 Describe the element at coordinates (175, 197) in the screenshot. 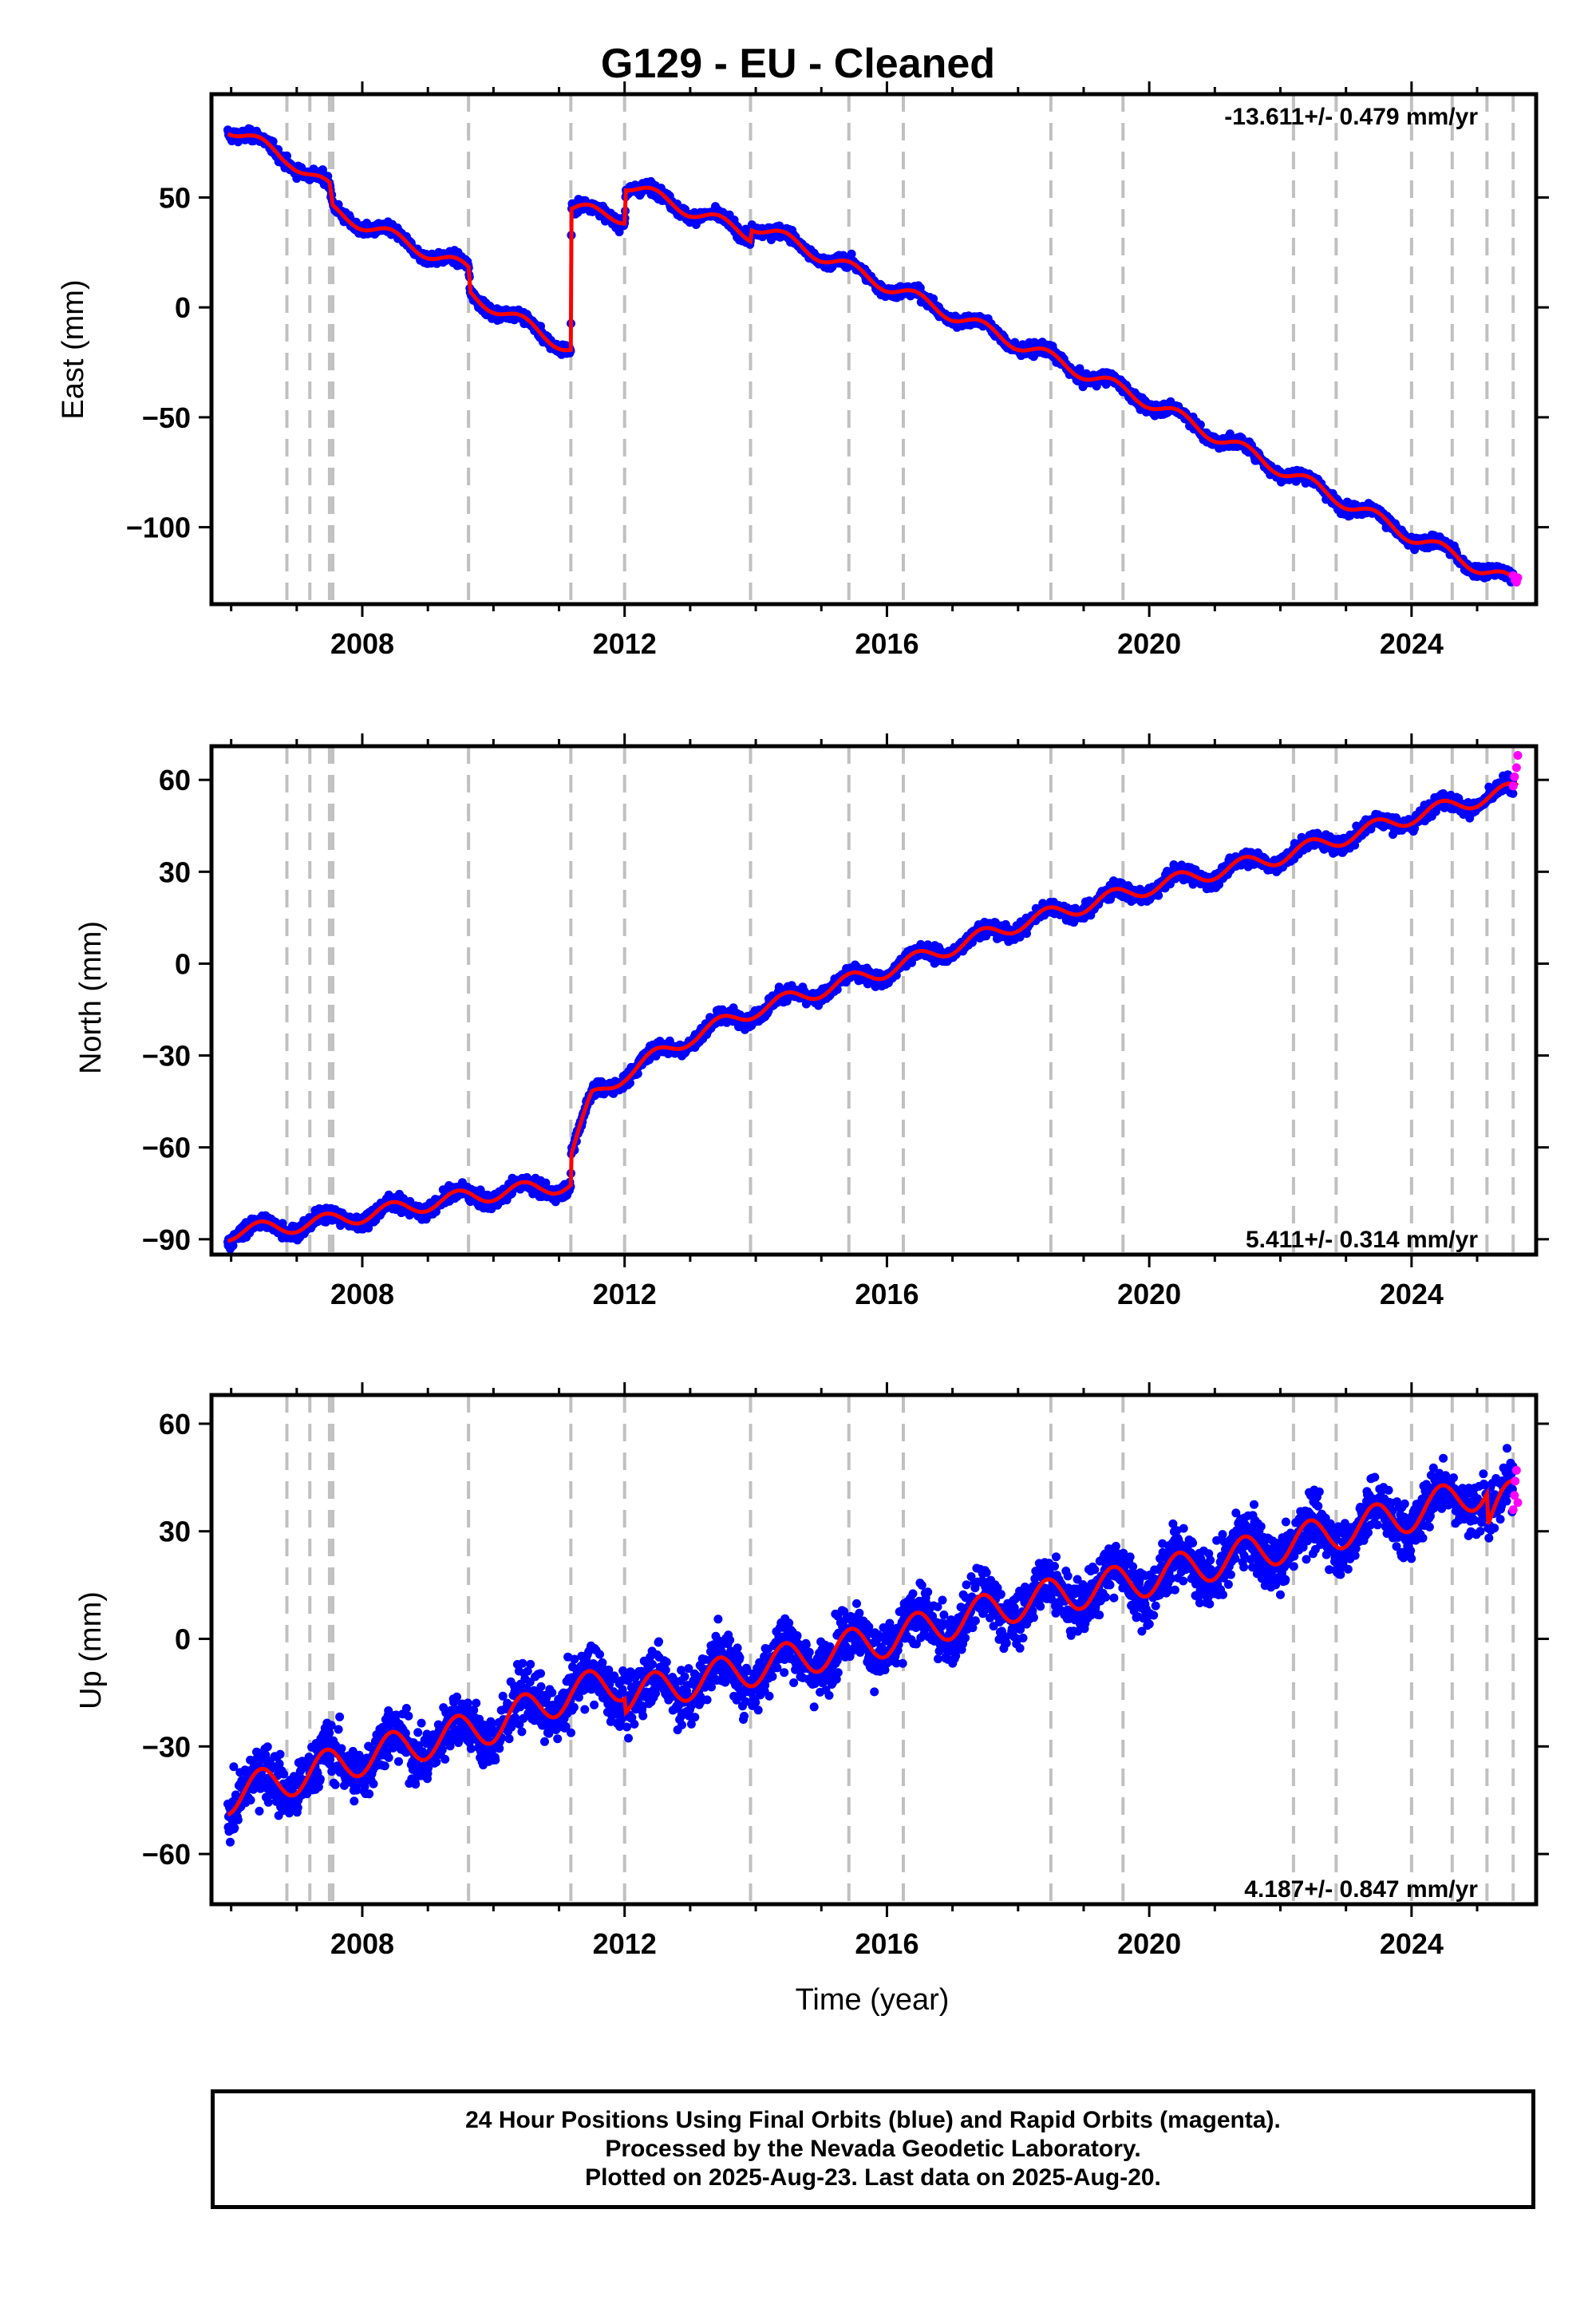

I see `y-tick-label: 50` at that location.